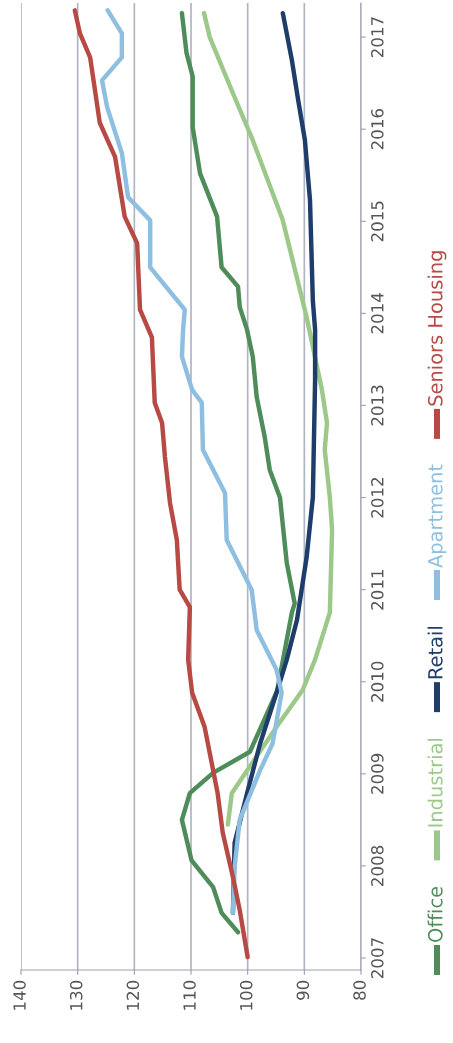 This screenshot has width=453, height=1043. Describe the element at coordinates (377, 405) in the screenshot. I see `y-tick-label: 2013` at that location.